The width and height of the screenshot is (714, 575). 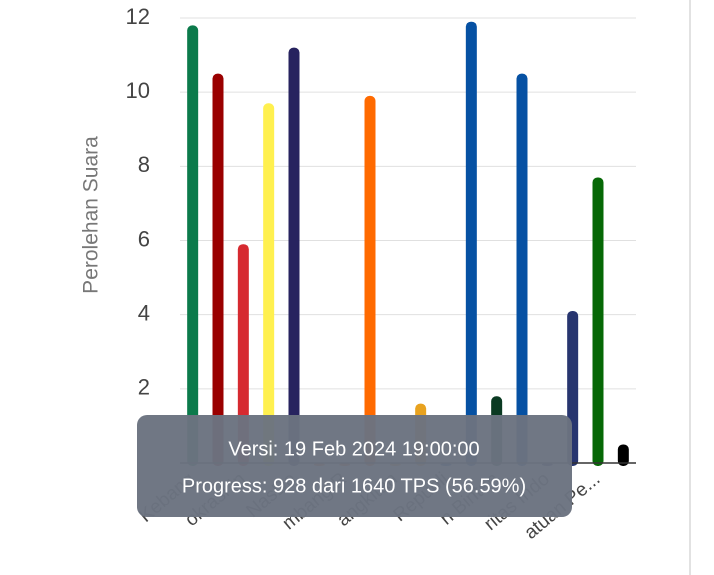 What do you see at coordinates (144, 238) in the screenshot?
I see `y-tick-label: 6` at bounding box center [144, 238].